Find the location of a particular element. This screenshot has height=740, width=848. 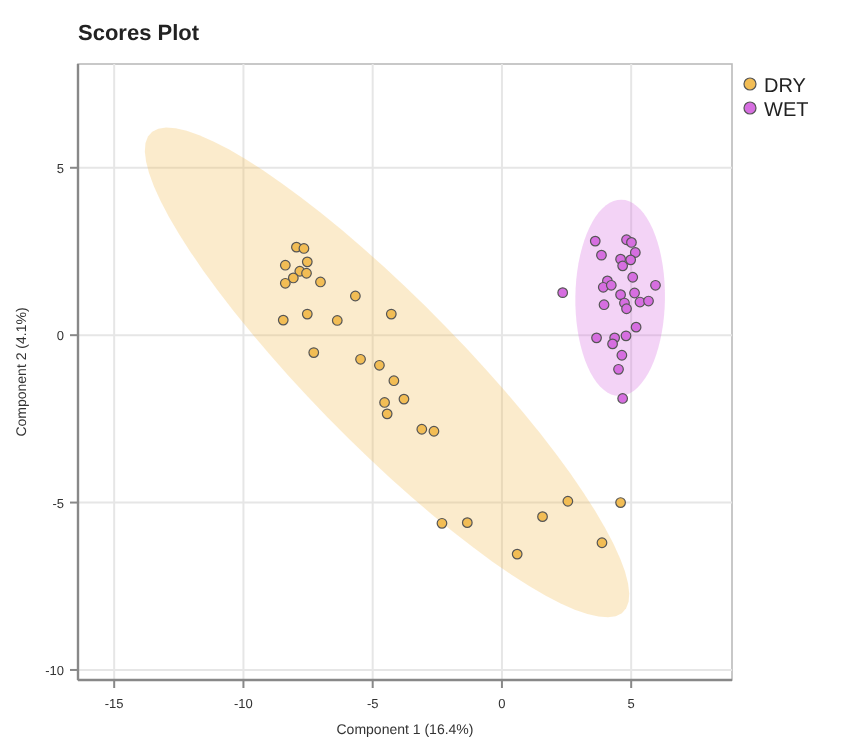

legend-label: DRY is located at coordinates (785, 87).